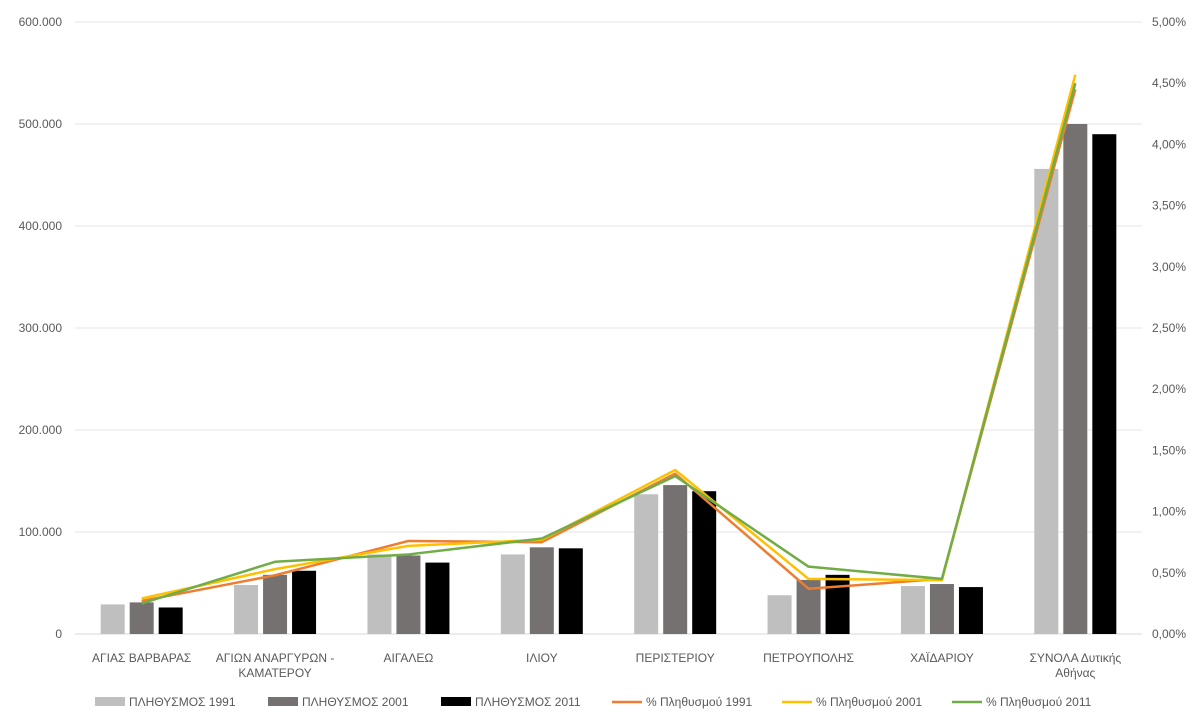 This screenshot has height=717, width=1193. Describe the element at coordinates (182, 702) in the screenshot. I see `legend-label: ΠΛΗΘΥΣΜΟΣ 1991` at that location.